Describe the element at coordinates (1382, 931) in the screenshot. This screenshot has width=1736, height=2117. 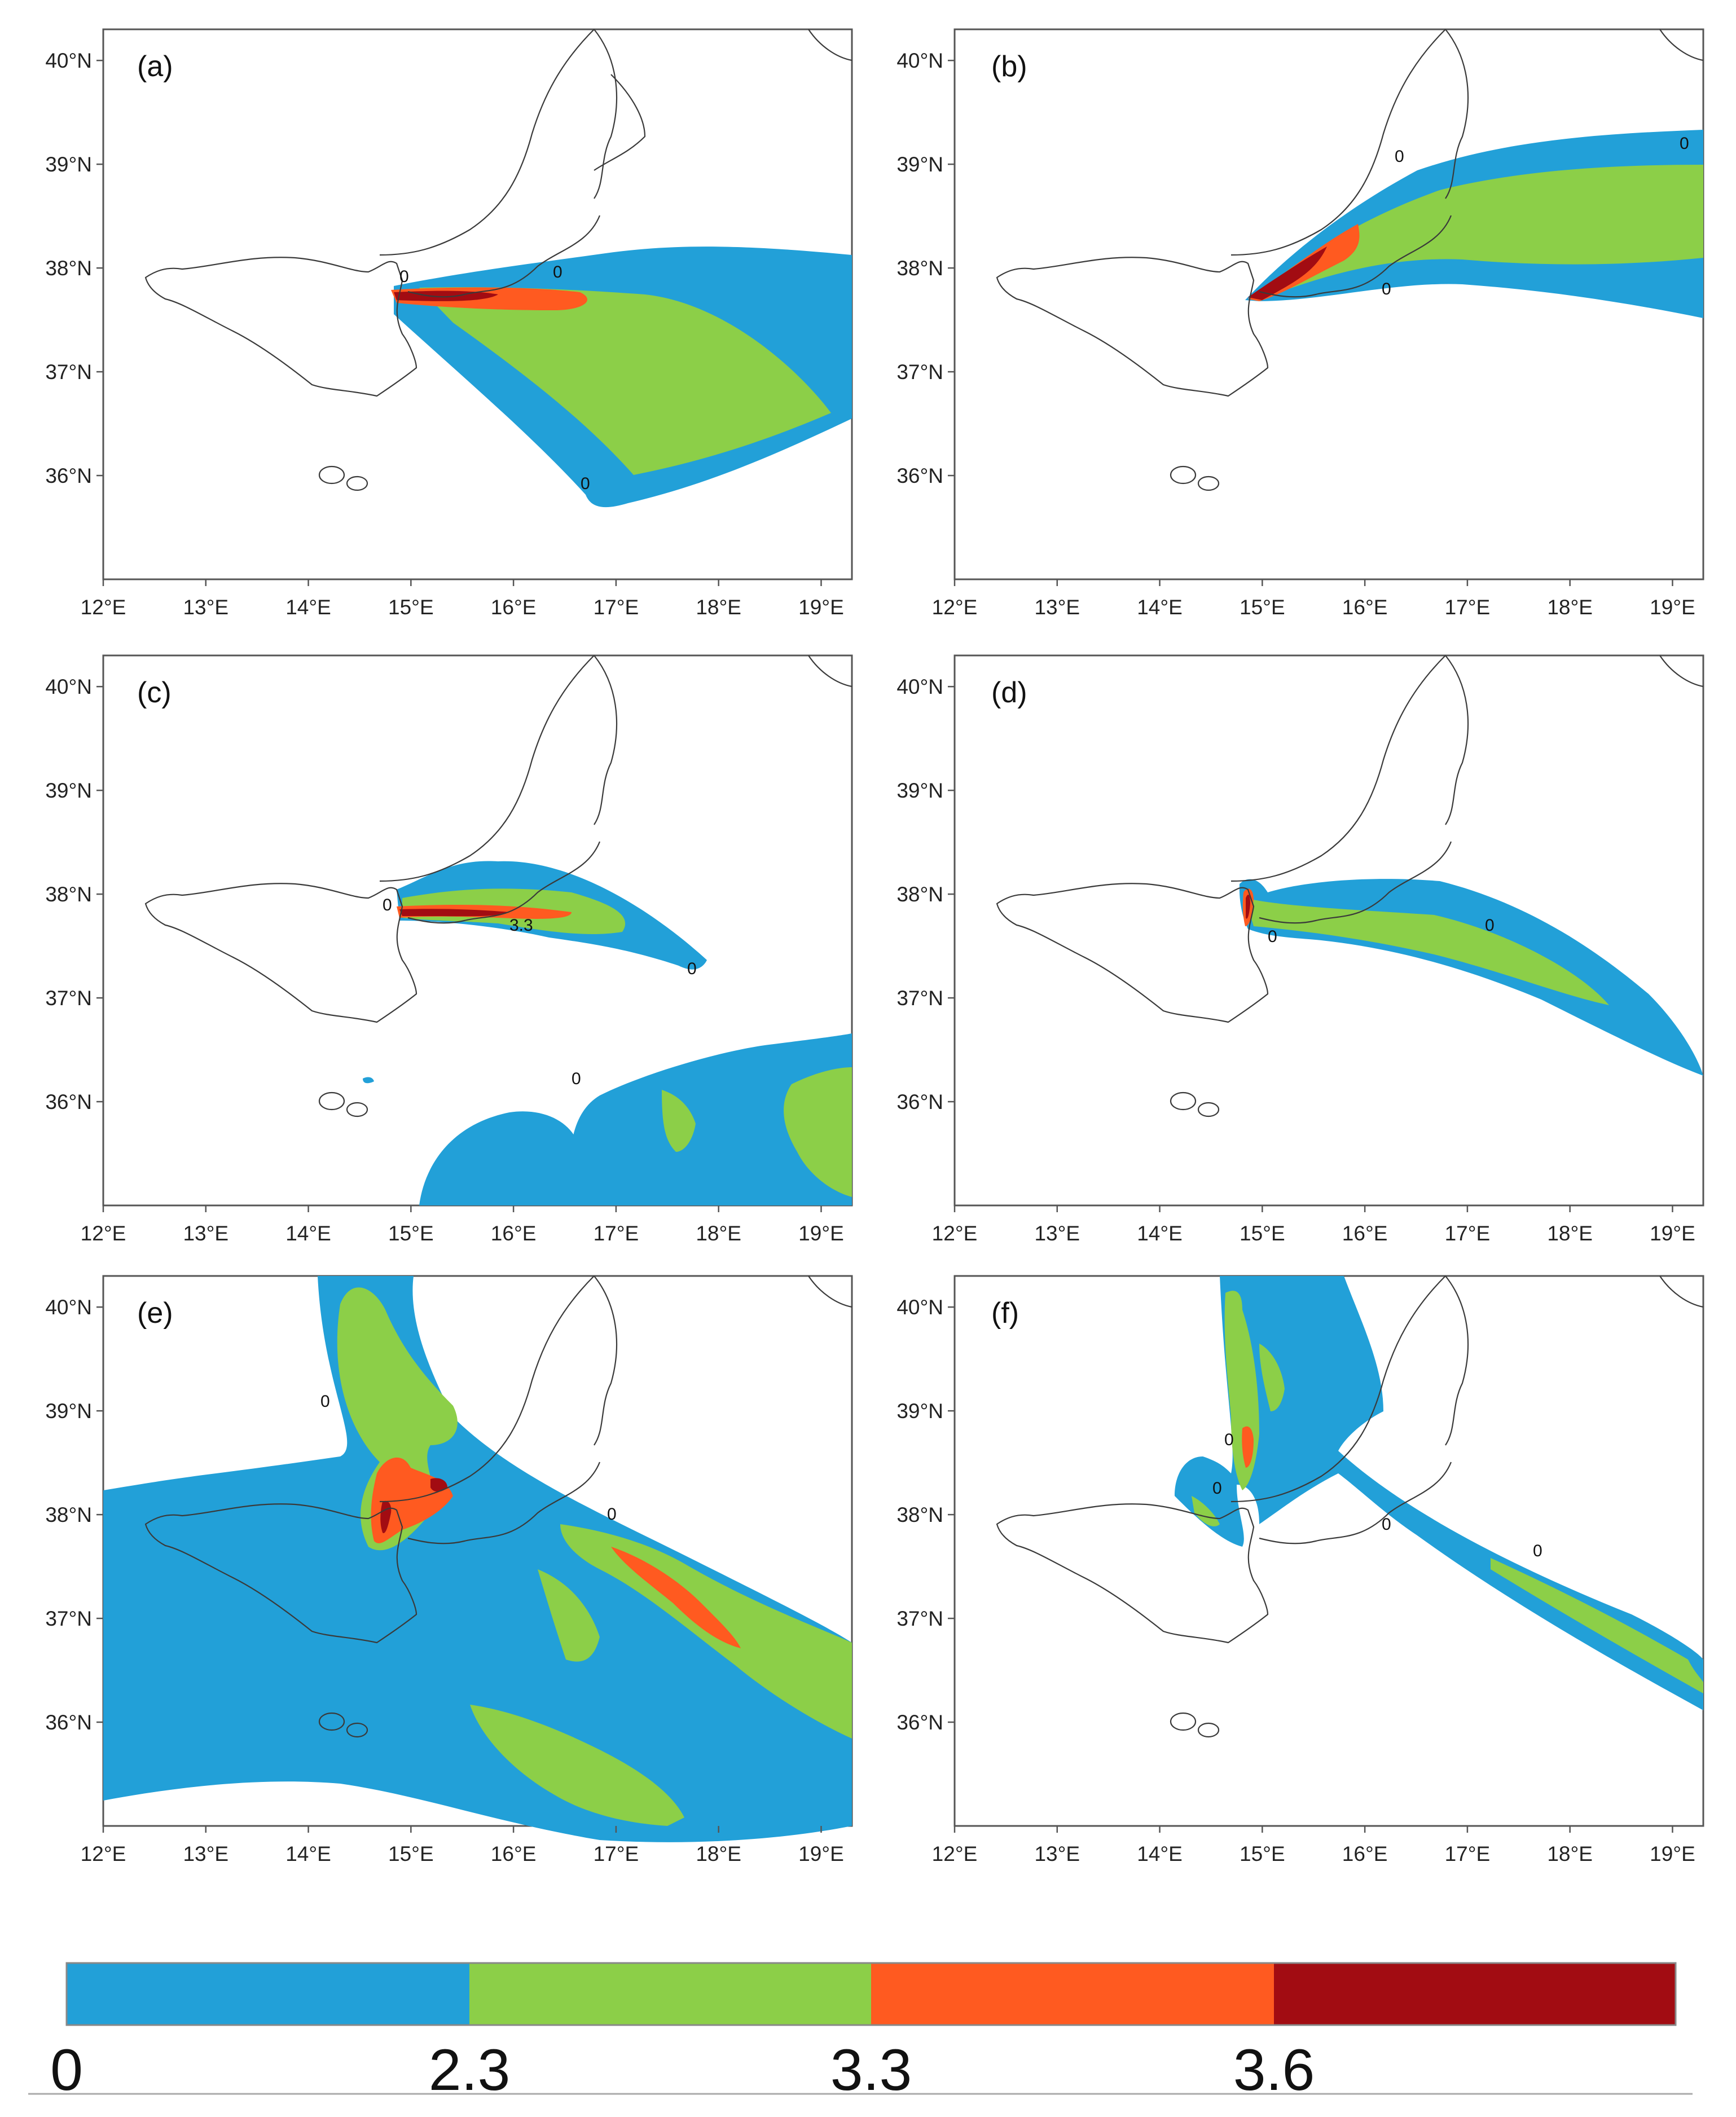
I see `contour-labels: 0 0` at that location.